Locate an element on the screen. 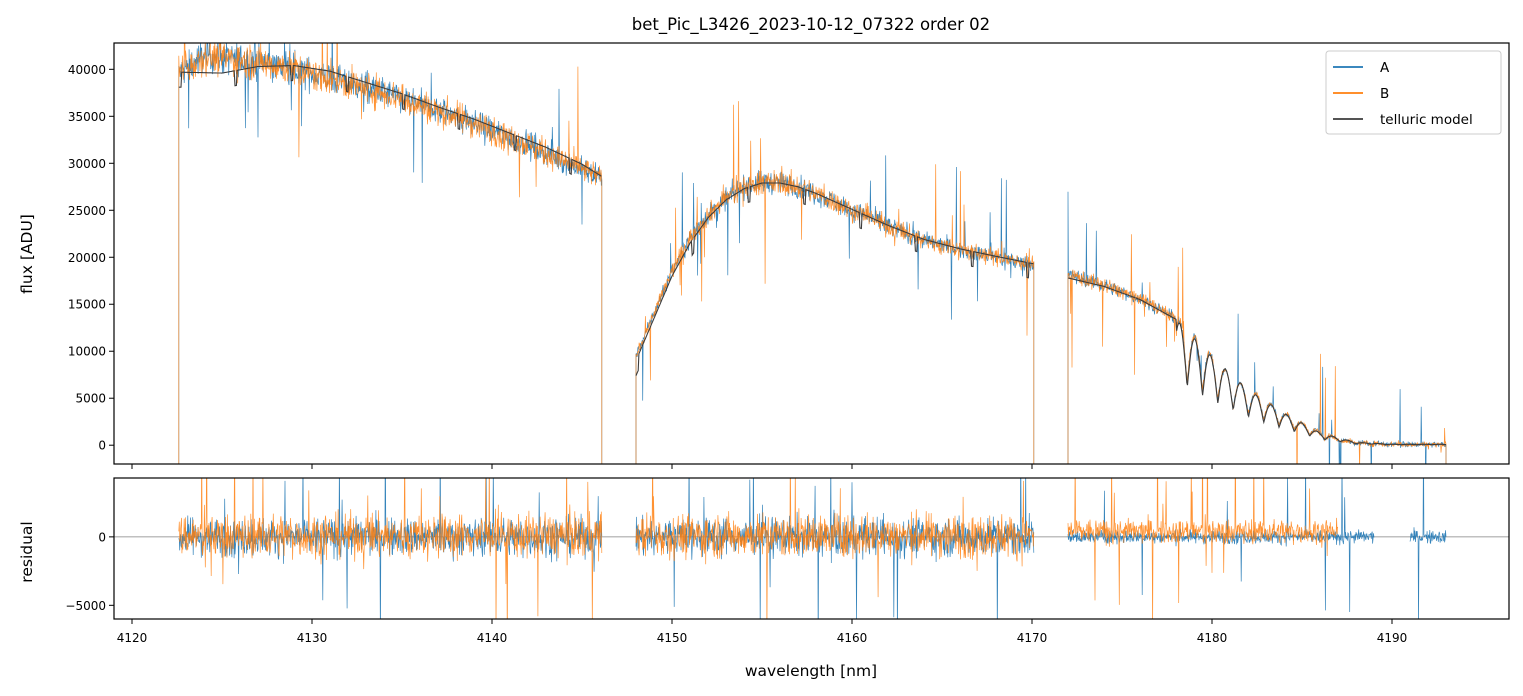 This screenshot has height=696, width=1523. x-tick-label: 4150 is located at coordinates (672, 638).